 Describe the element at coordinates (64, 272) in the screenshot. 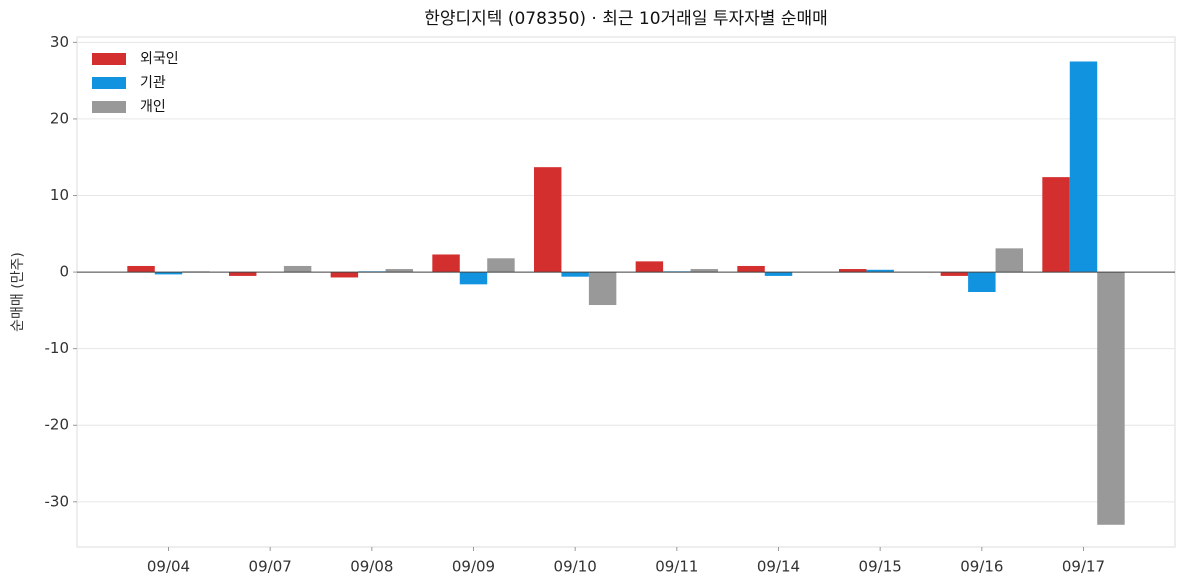

I see `y-tick-label: 0` at that location.